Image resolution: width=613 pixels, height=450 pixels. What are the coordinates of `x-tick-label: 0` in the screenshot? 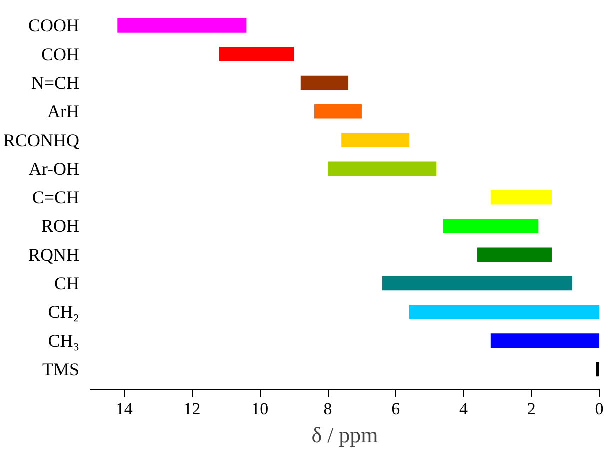 It's located at (599, 409).